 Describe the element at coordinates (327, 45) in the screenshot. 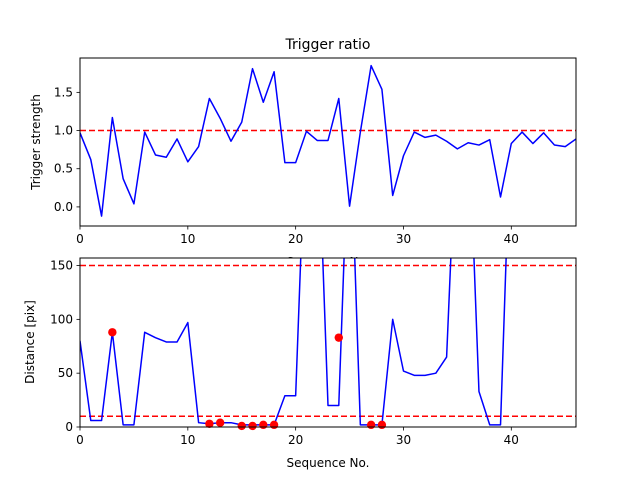

I see `chart-title: Trigger ratio` at that location.